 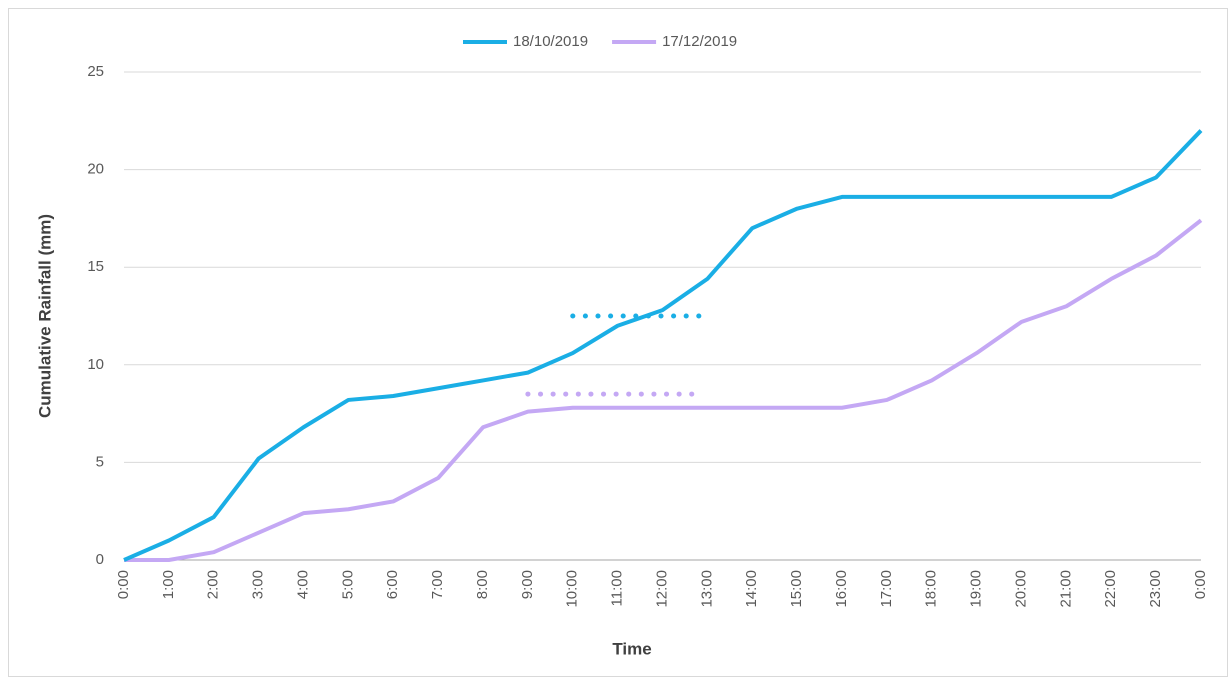 I want to click on x-tick-label: 17:00, so click(x=886, y=589).